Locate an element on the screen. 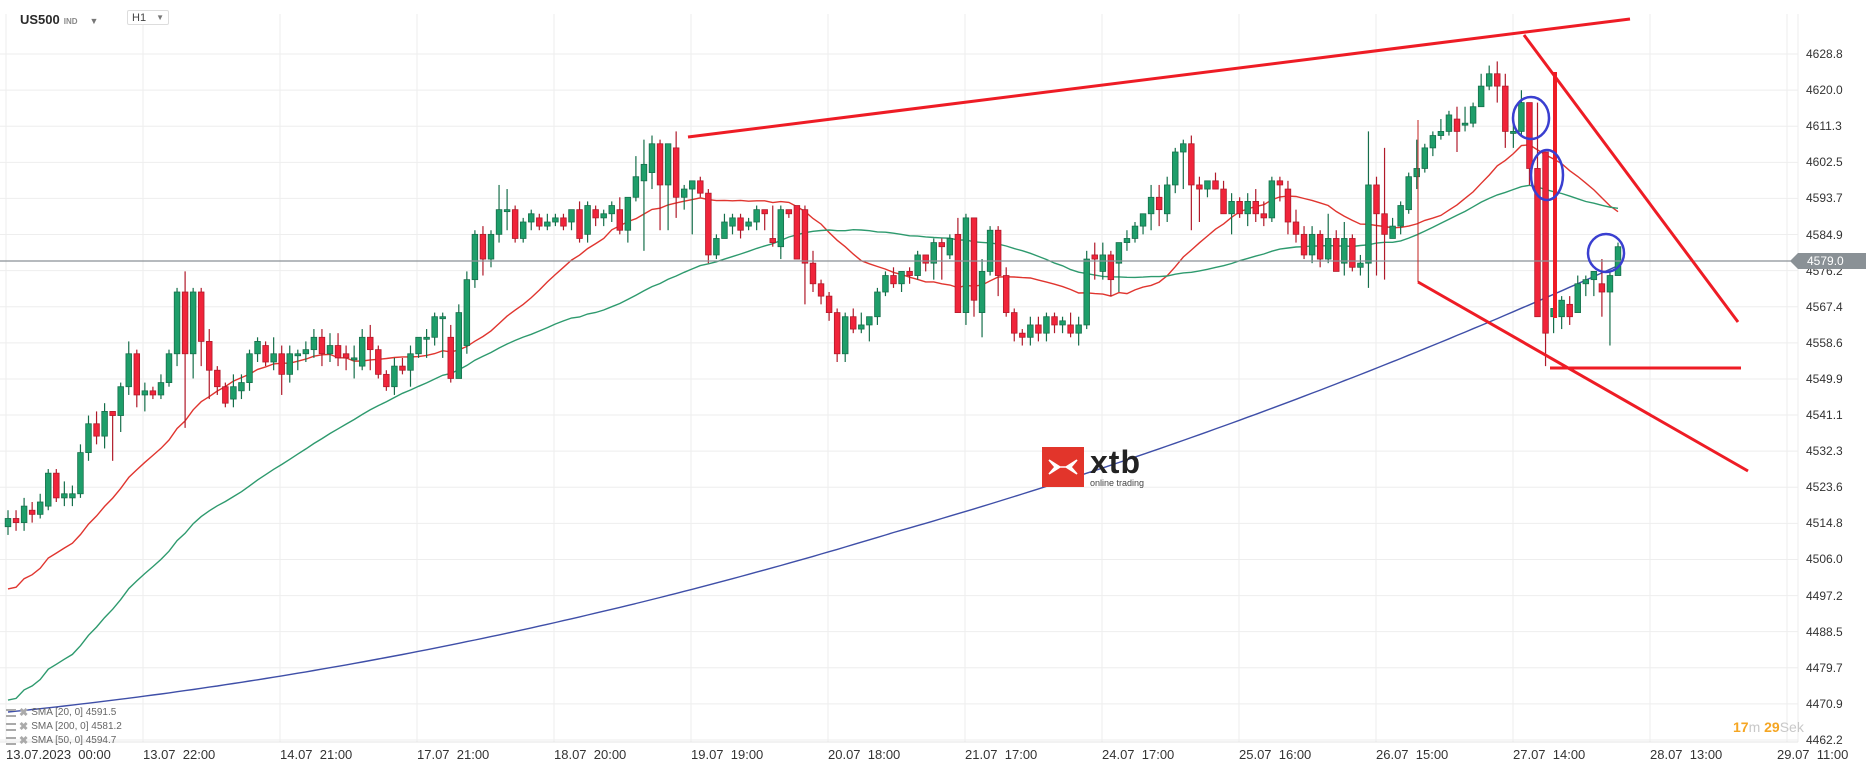 This screenshot has height=767, width=1866. price-tick-label: 4628.8 is located at coordinates (1824, 54).